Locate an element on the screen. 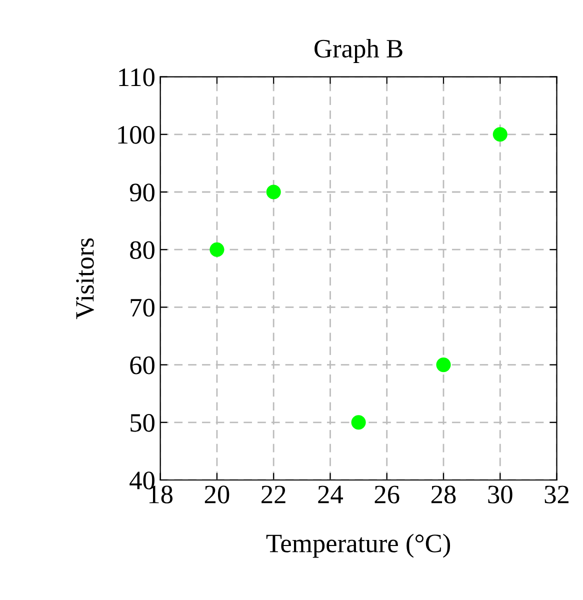 The height and width of the screenshot is (600, 583). y-tick-label: 100 is located at coordinates (136, 135).